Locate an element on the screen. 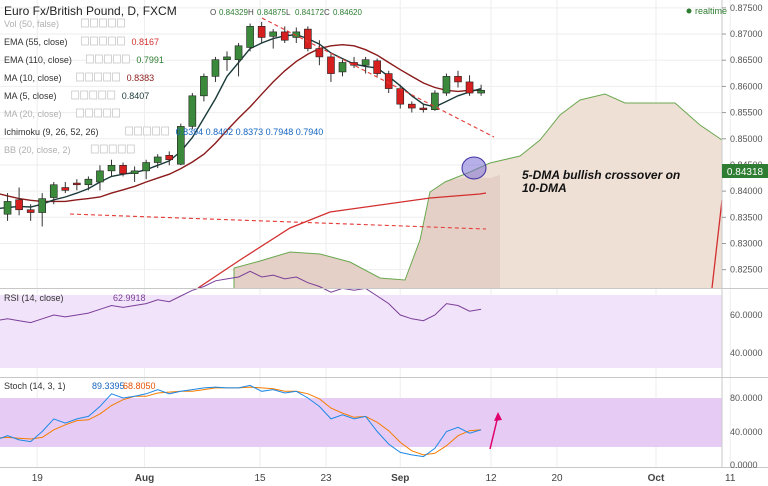 This screenshot has width=768, height=486. rsi-line is located at coordinates (241, 297).